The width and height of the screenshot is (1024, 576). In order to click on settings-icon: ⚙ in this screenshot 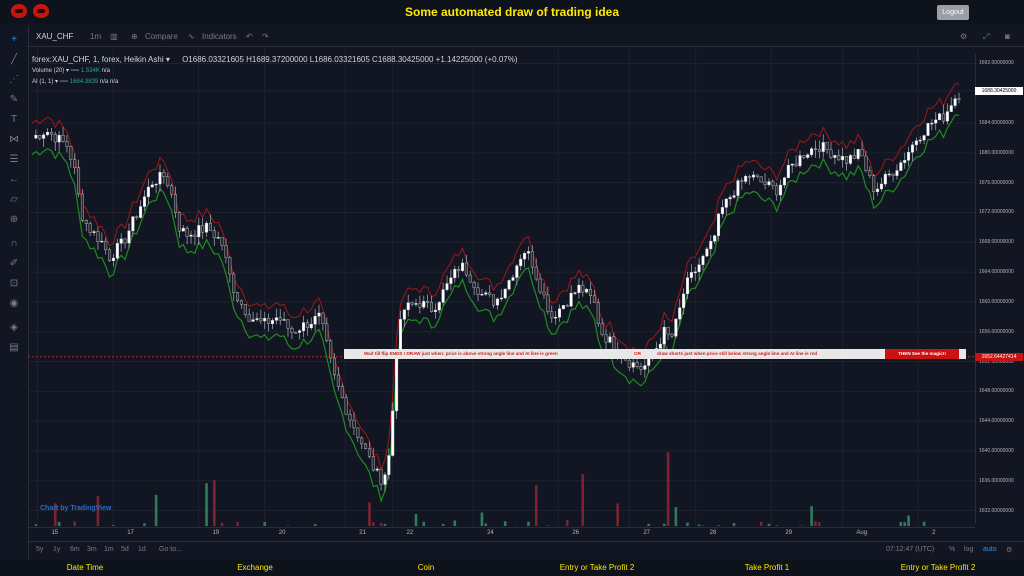, I will do `click(964, 36)`.